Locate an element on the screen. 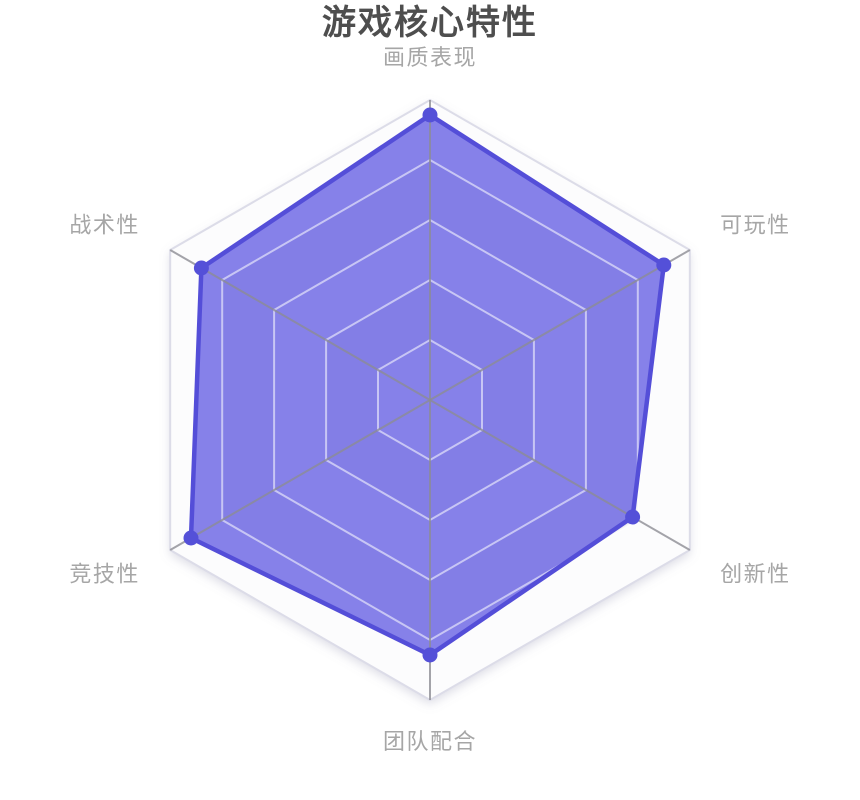 Image resolution: width=860 pixels, height=800 pixels. axis-label-1: 可玩性 is located at coordinates (755, 225).